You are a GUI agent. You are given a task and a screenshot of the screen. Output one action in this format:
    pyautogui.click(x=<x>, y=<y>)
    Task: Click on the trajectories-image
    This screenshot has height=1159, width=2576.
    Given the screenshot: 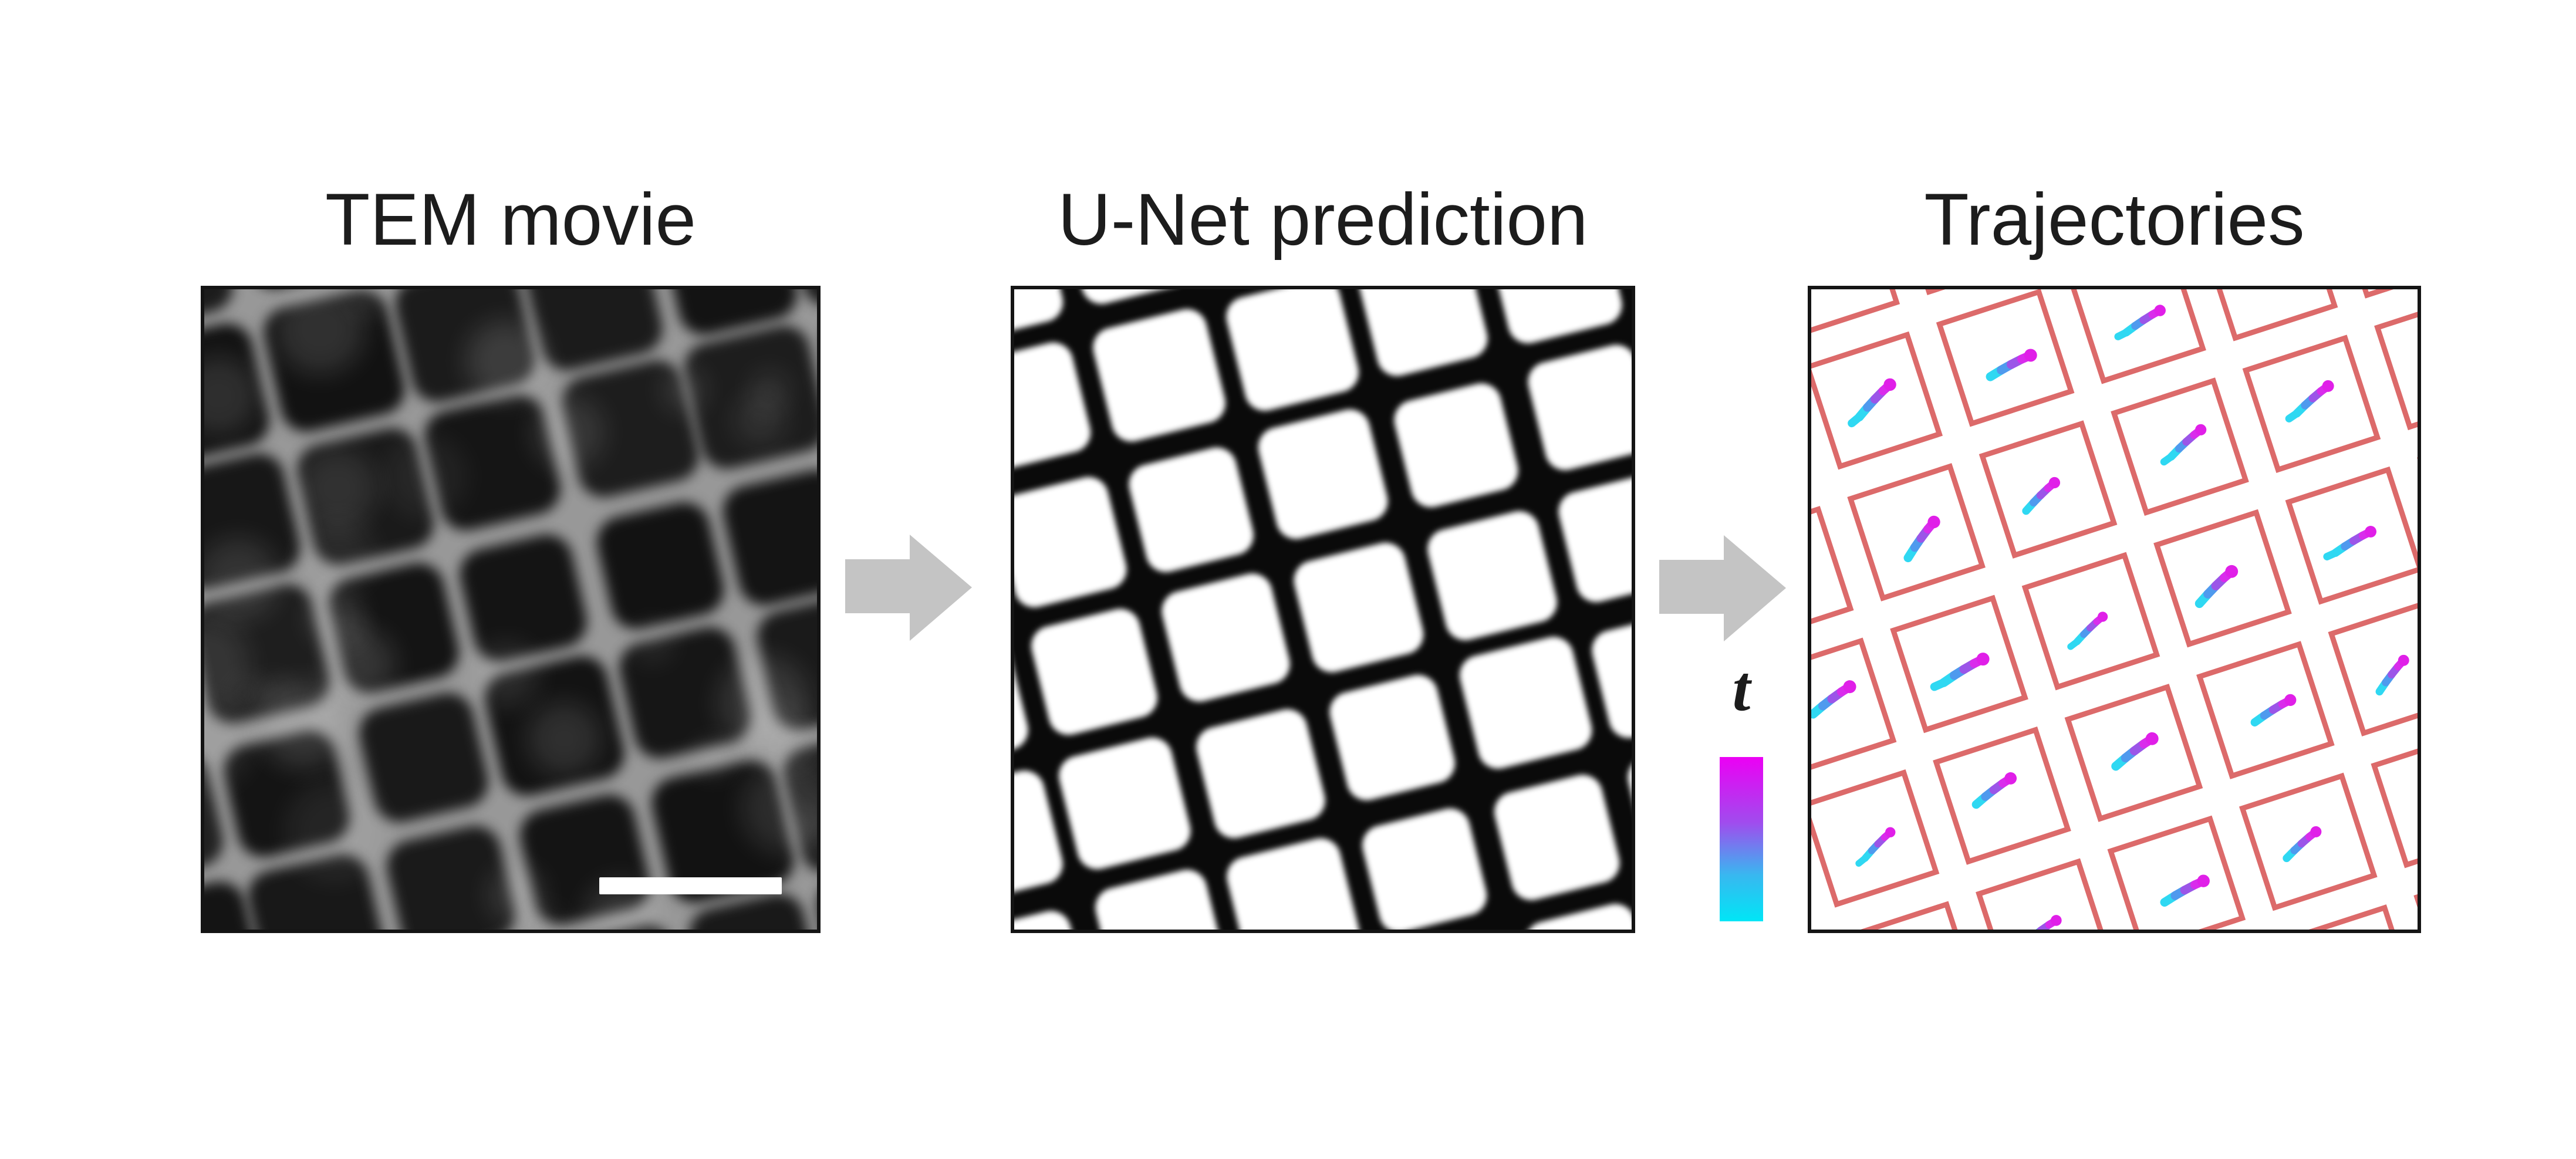 What is the action you would take?
    pyautogui.click(x=2114, y=609)
    